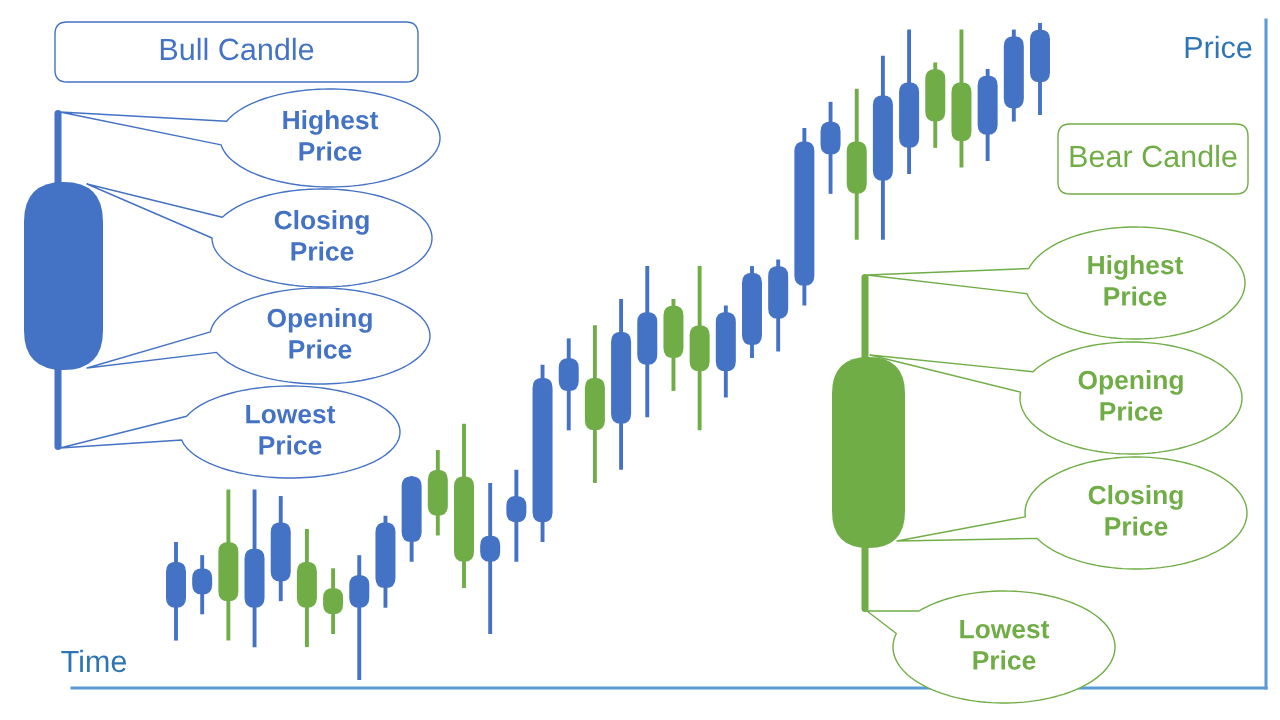 The width and height of the screenshot is (1280, 720). Describe the element at coordinates (237, 49) in the screenshot. I see `annotation: Bull Candle` at that location.